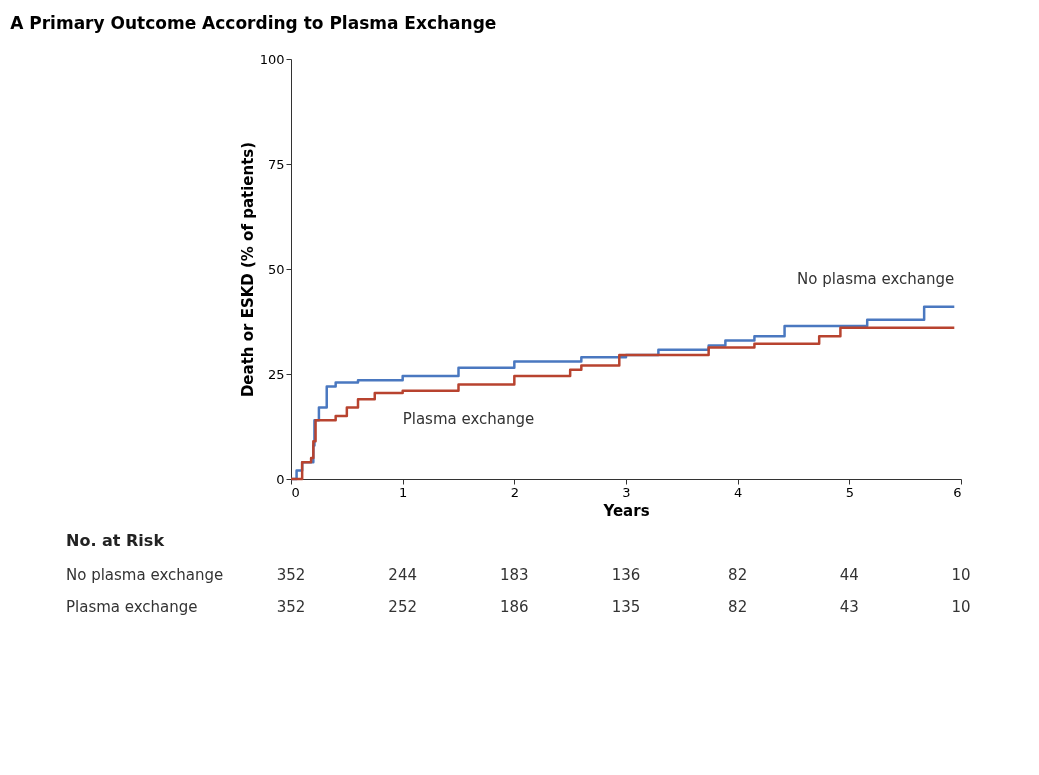  I want to click on series-label: Plasma exchange, so click(468, 418).